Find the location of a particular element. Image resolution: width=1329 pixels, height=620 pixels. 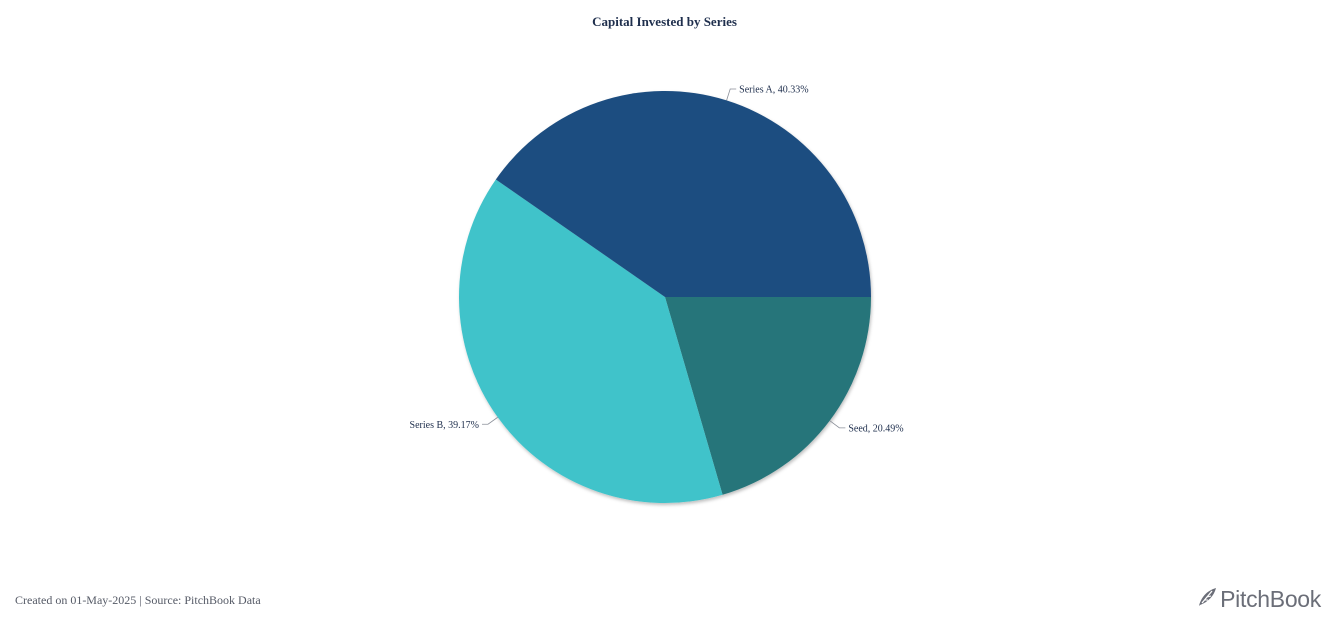

pie-slice-label: Series B, 39.17% is located at coordinates (444, 425).